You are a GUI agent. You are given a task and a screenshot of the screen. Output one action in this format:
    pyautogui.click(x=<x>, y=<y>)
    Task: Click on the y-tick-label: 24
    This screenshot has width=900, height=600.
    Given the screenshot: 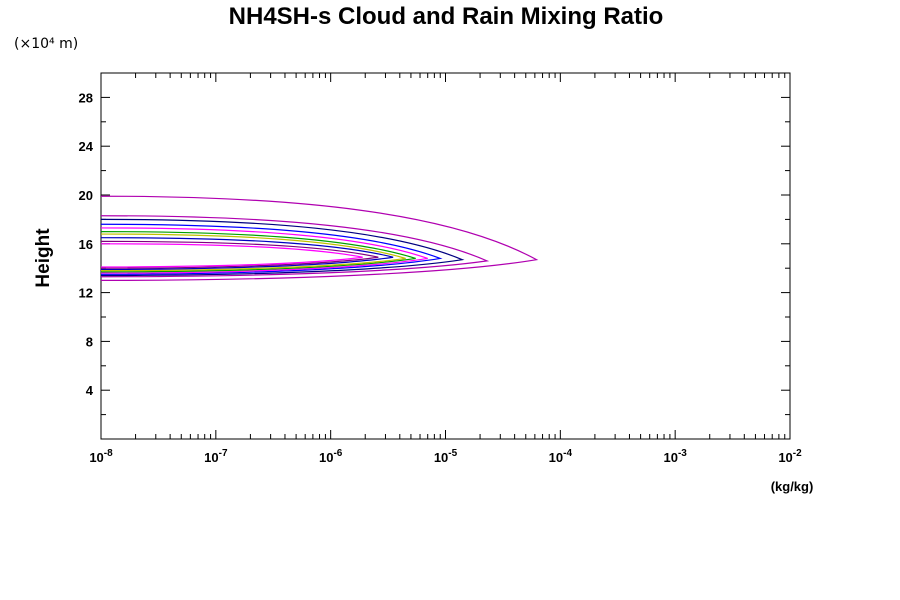 What is the action you would take?
    pyautogui.click(x=86, y=146)
    